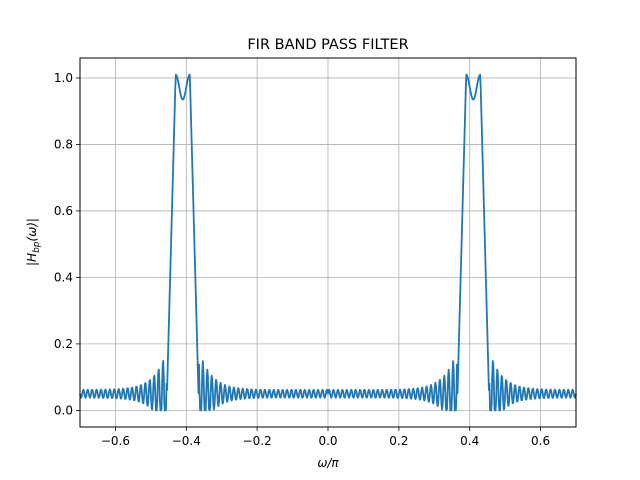  What do you see at coordinates (37, 247) in the screenshot?
I see `y-axis-label-sub: bp` at bounding box center [37, 247].